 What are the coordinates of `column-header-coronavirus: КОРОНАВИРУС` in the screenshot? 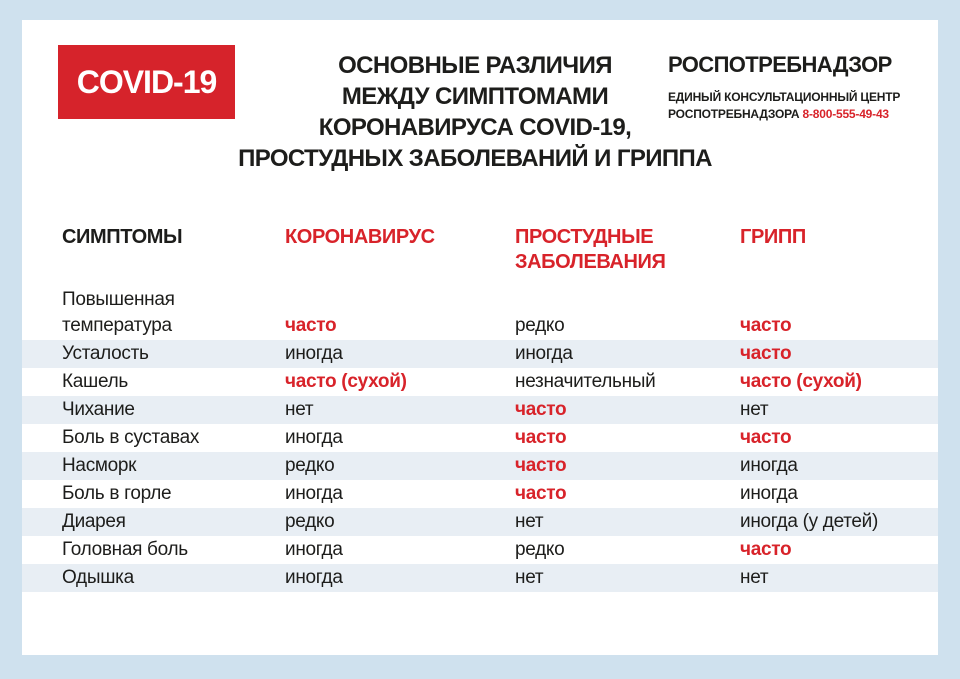 It's located at (360, 237).